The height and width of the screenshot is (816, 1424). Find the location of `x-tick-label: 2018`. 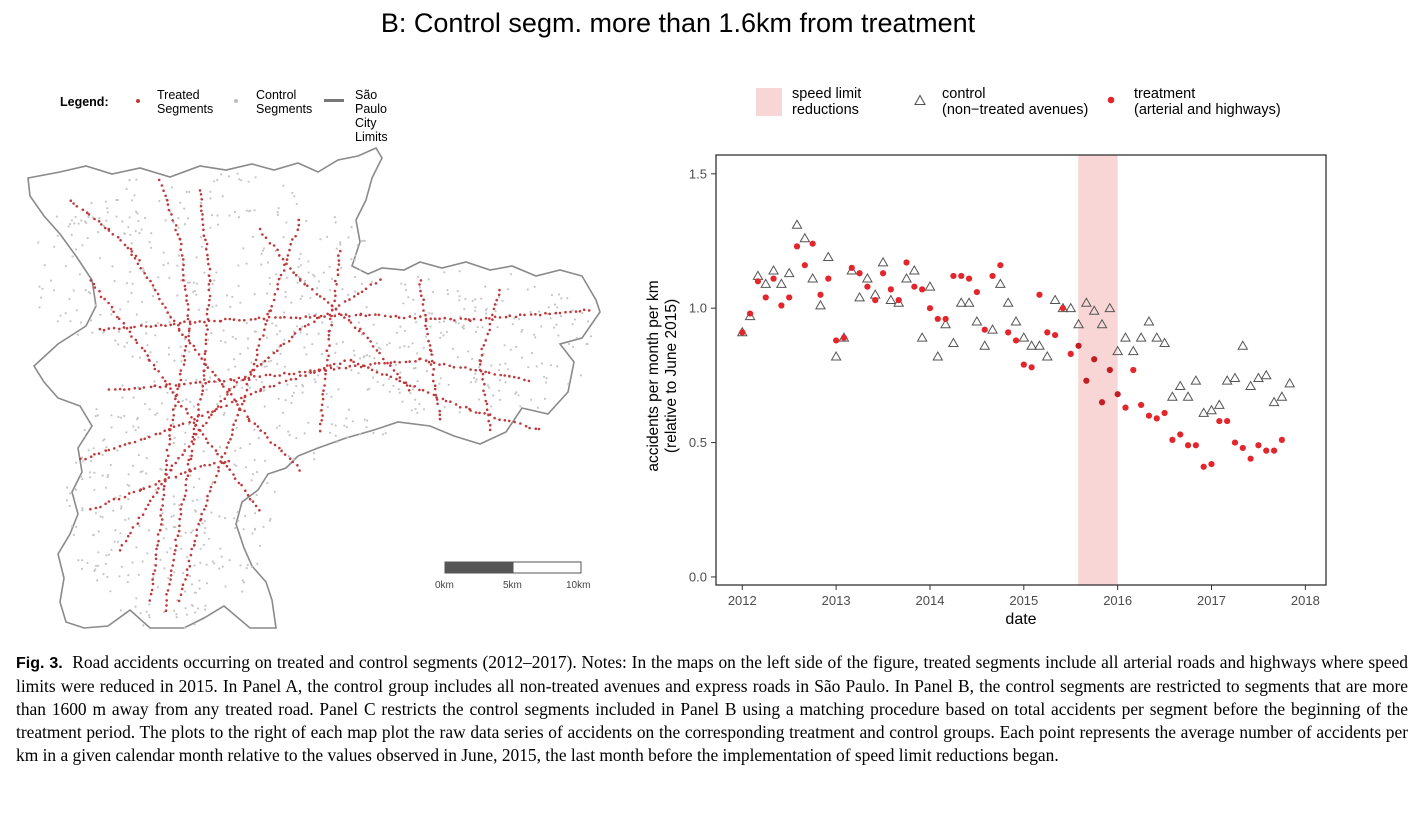

x-tick-label: 2018 is located at coordinates (1305, 600).